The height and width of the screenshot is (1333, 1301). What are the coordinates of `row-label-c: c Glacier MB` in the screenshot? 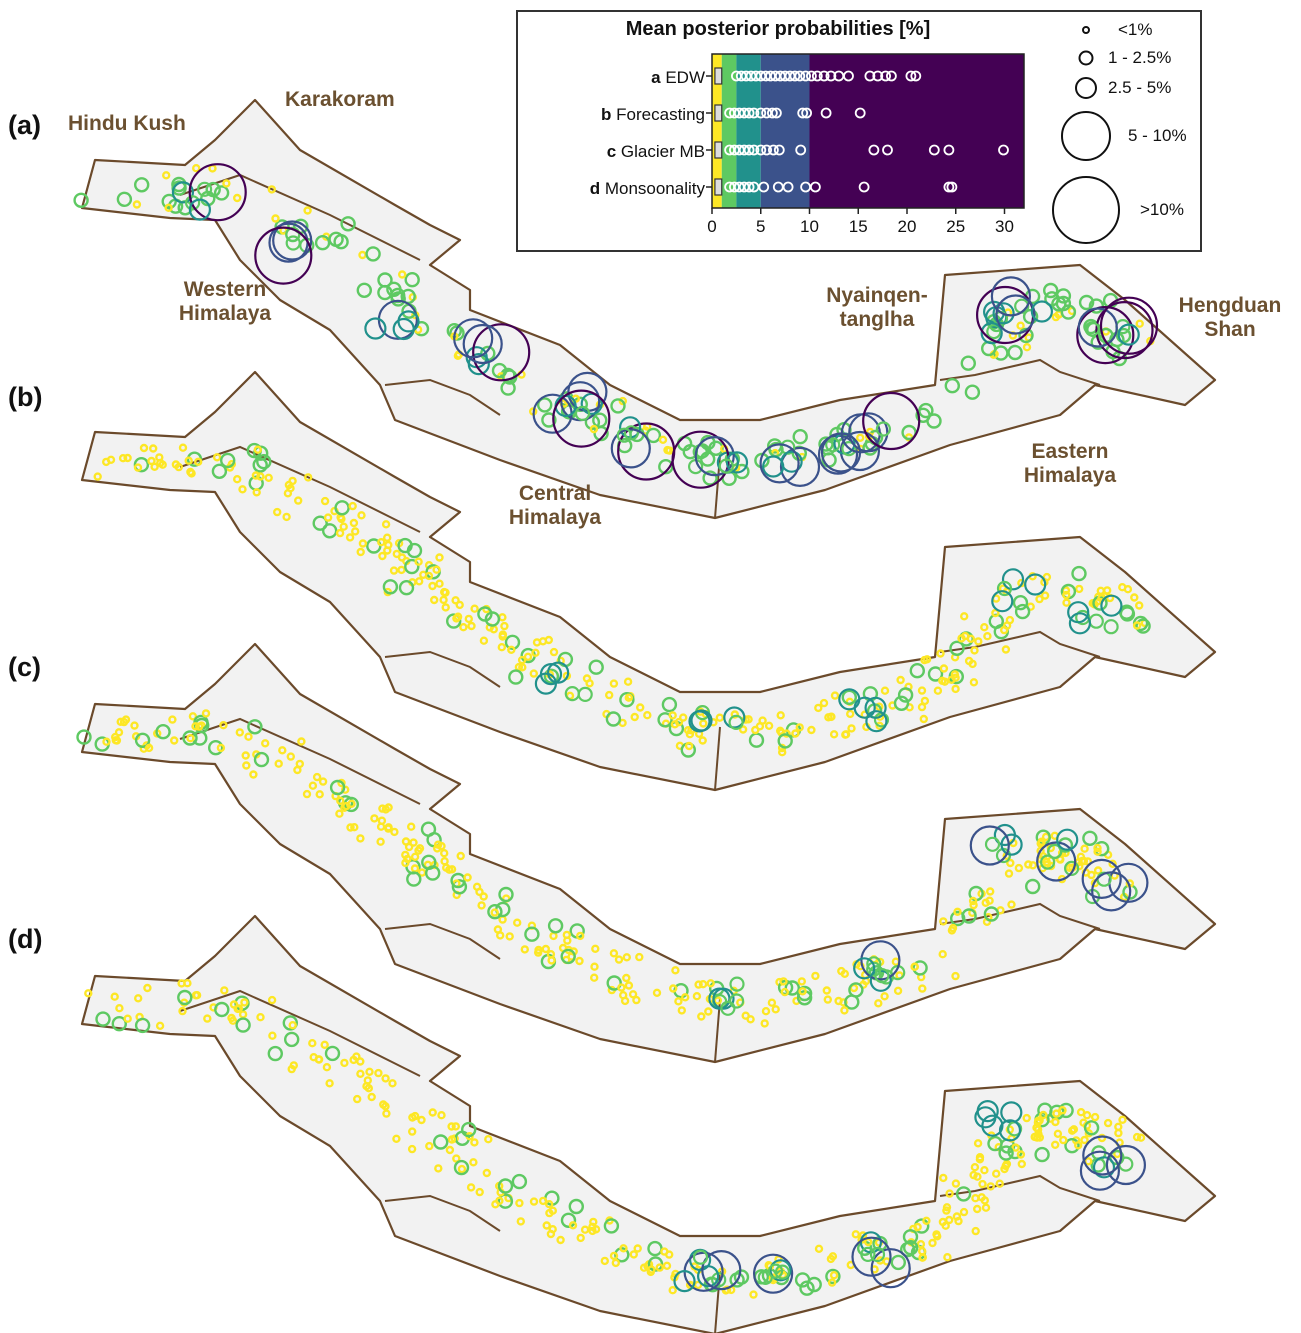 It's located at (655, 151).